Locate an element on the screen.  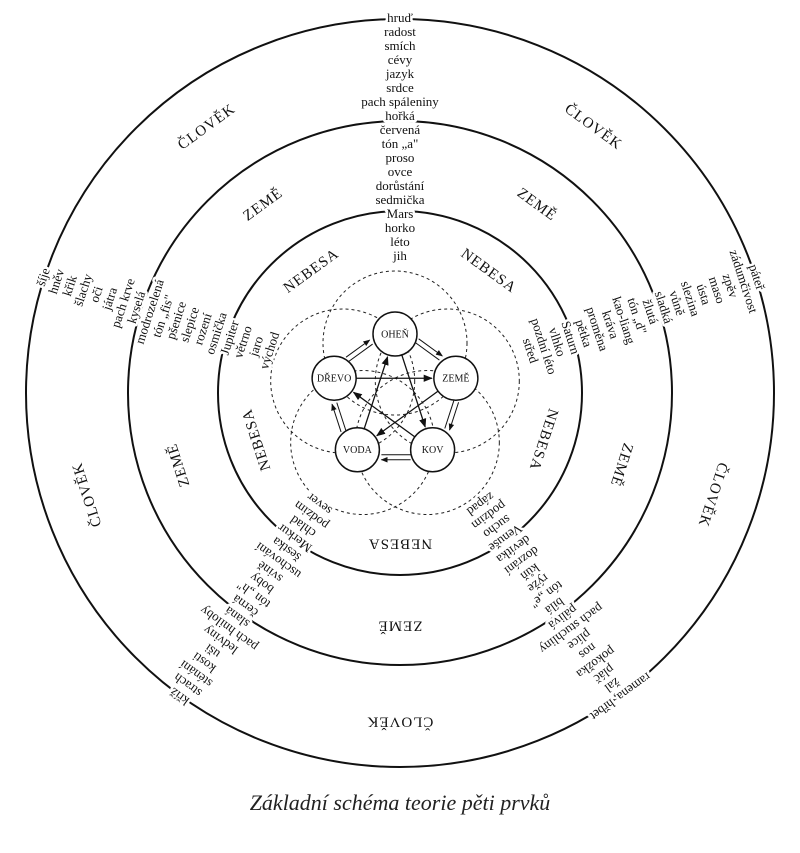
caption: Základní schéma teorie pěti prvků is located at coordinates (400, 802).